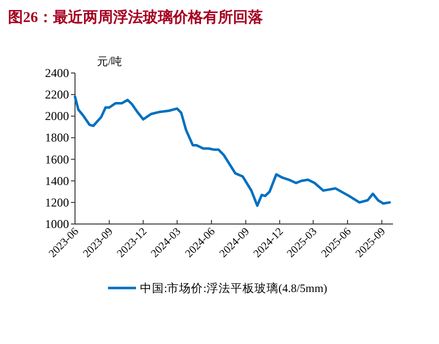 The width and height of the screenshot is (439, 344). I want to click on y-tick-label: 2200, so click(57, 95).